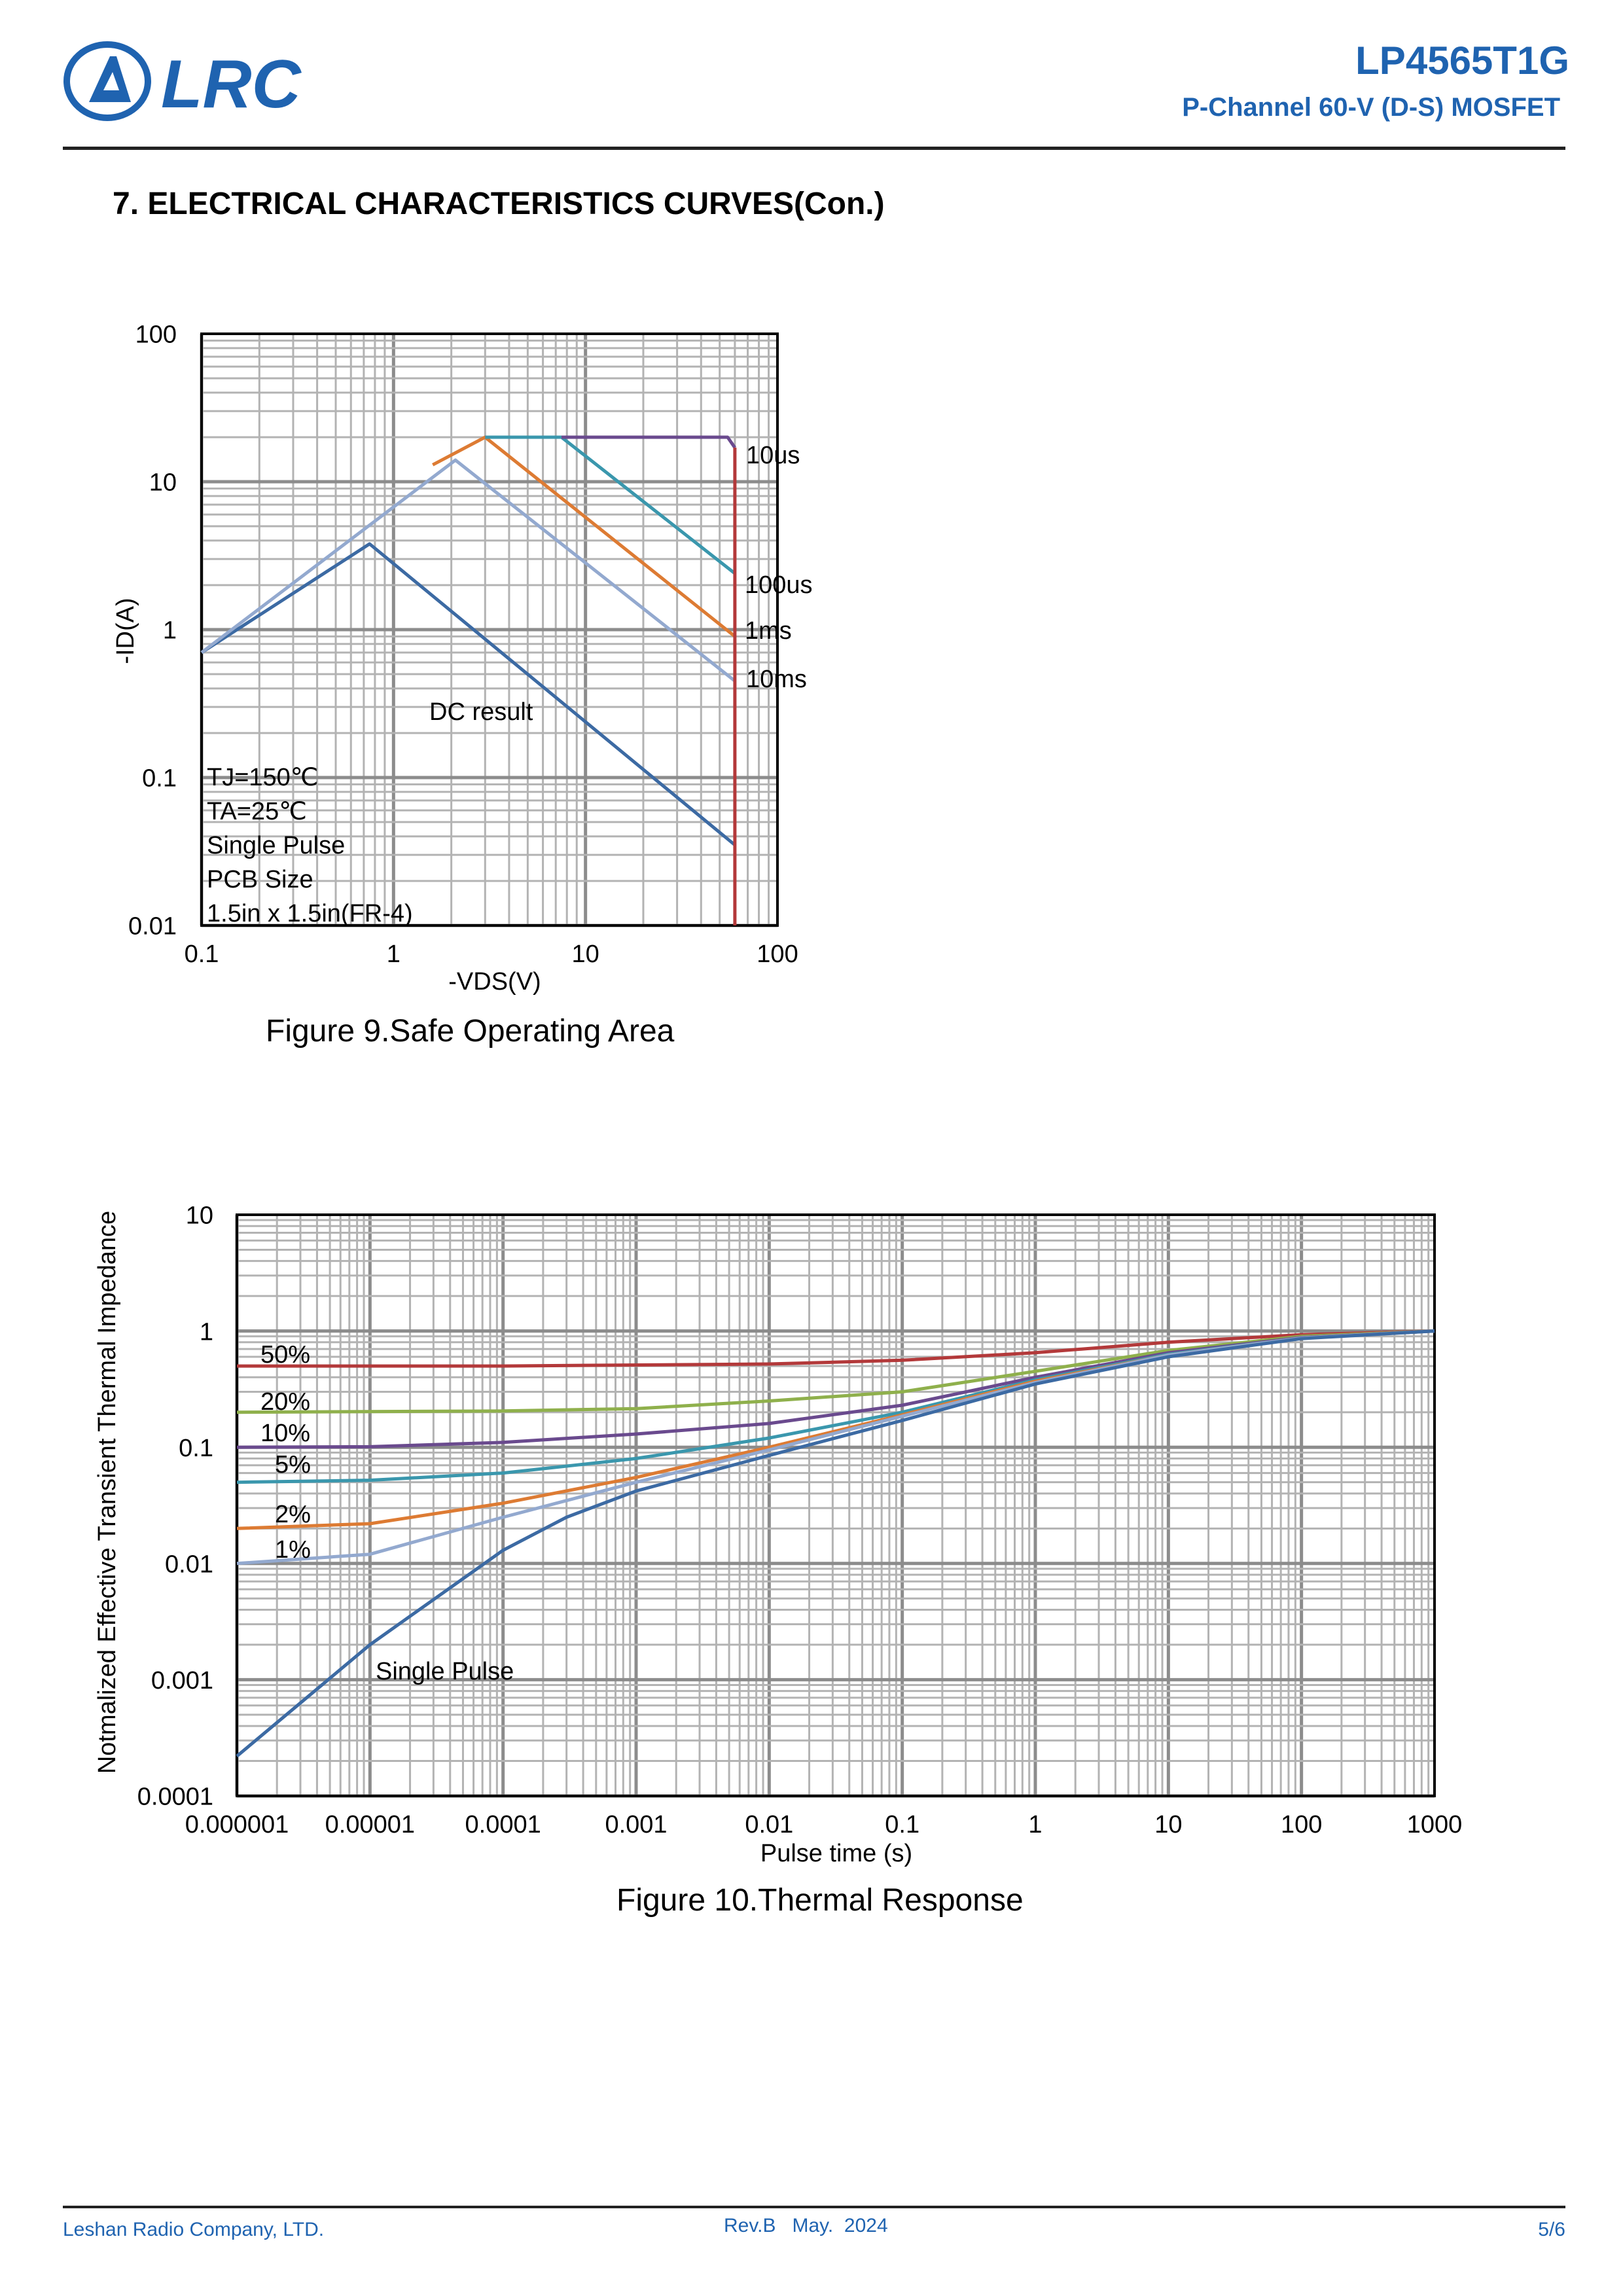 The image size is (1623, 2296). What do you see at coordinates (232, 84) in the screenshot?
I see `logo-text: LRC` at bounding box center [232, 84].